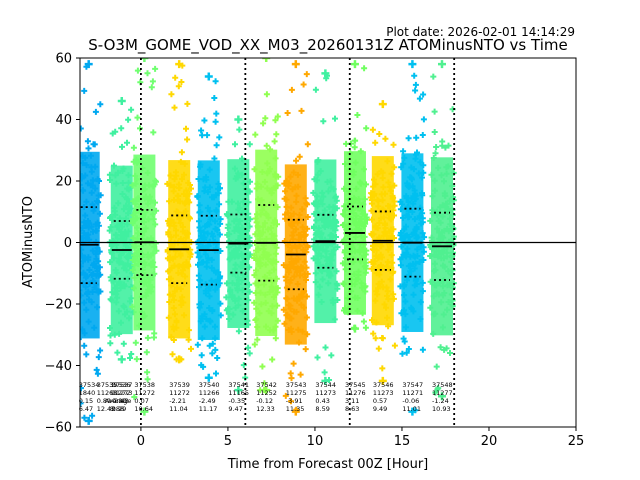 The image size is (640, 480). I want to click on orbit-stats-37541-line: 11165, so click(238, 393).